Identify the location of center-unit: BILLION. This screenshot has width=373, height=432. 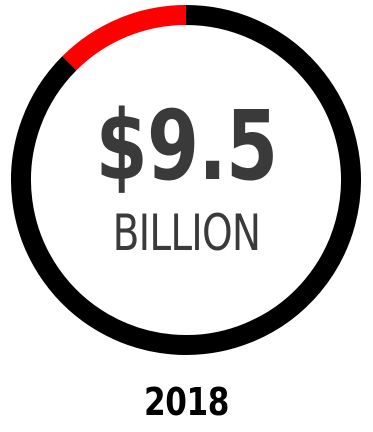
(186, 233).